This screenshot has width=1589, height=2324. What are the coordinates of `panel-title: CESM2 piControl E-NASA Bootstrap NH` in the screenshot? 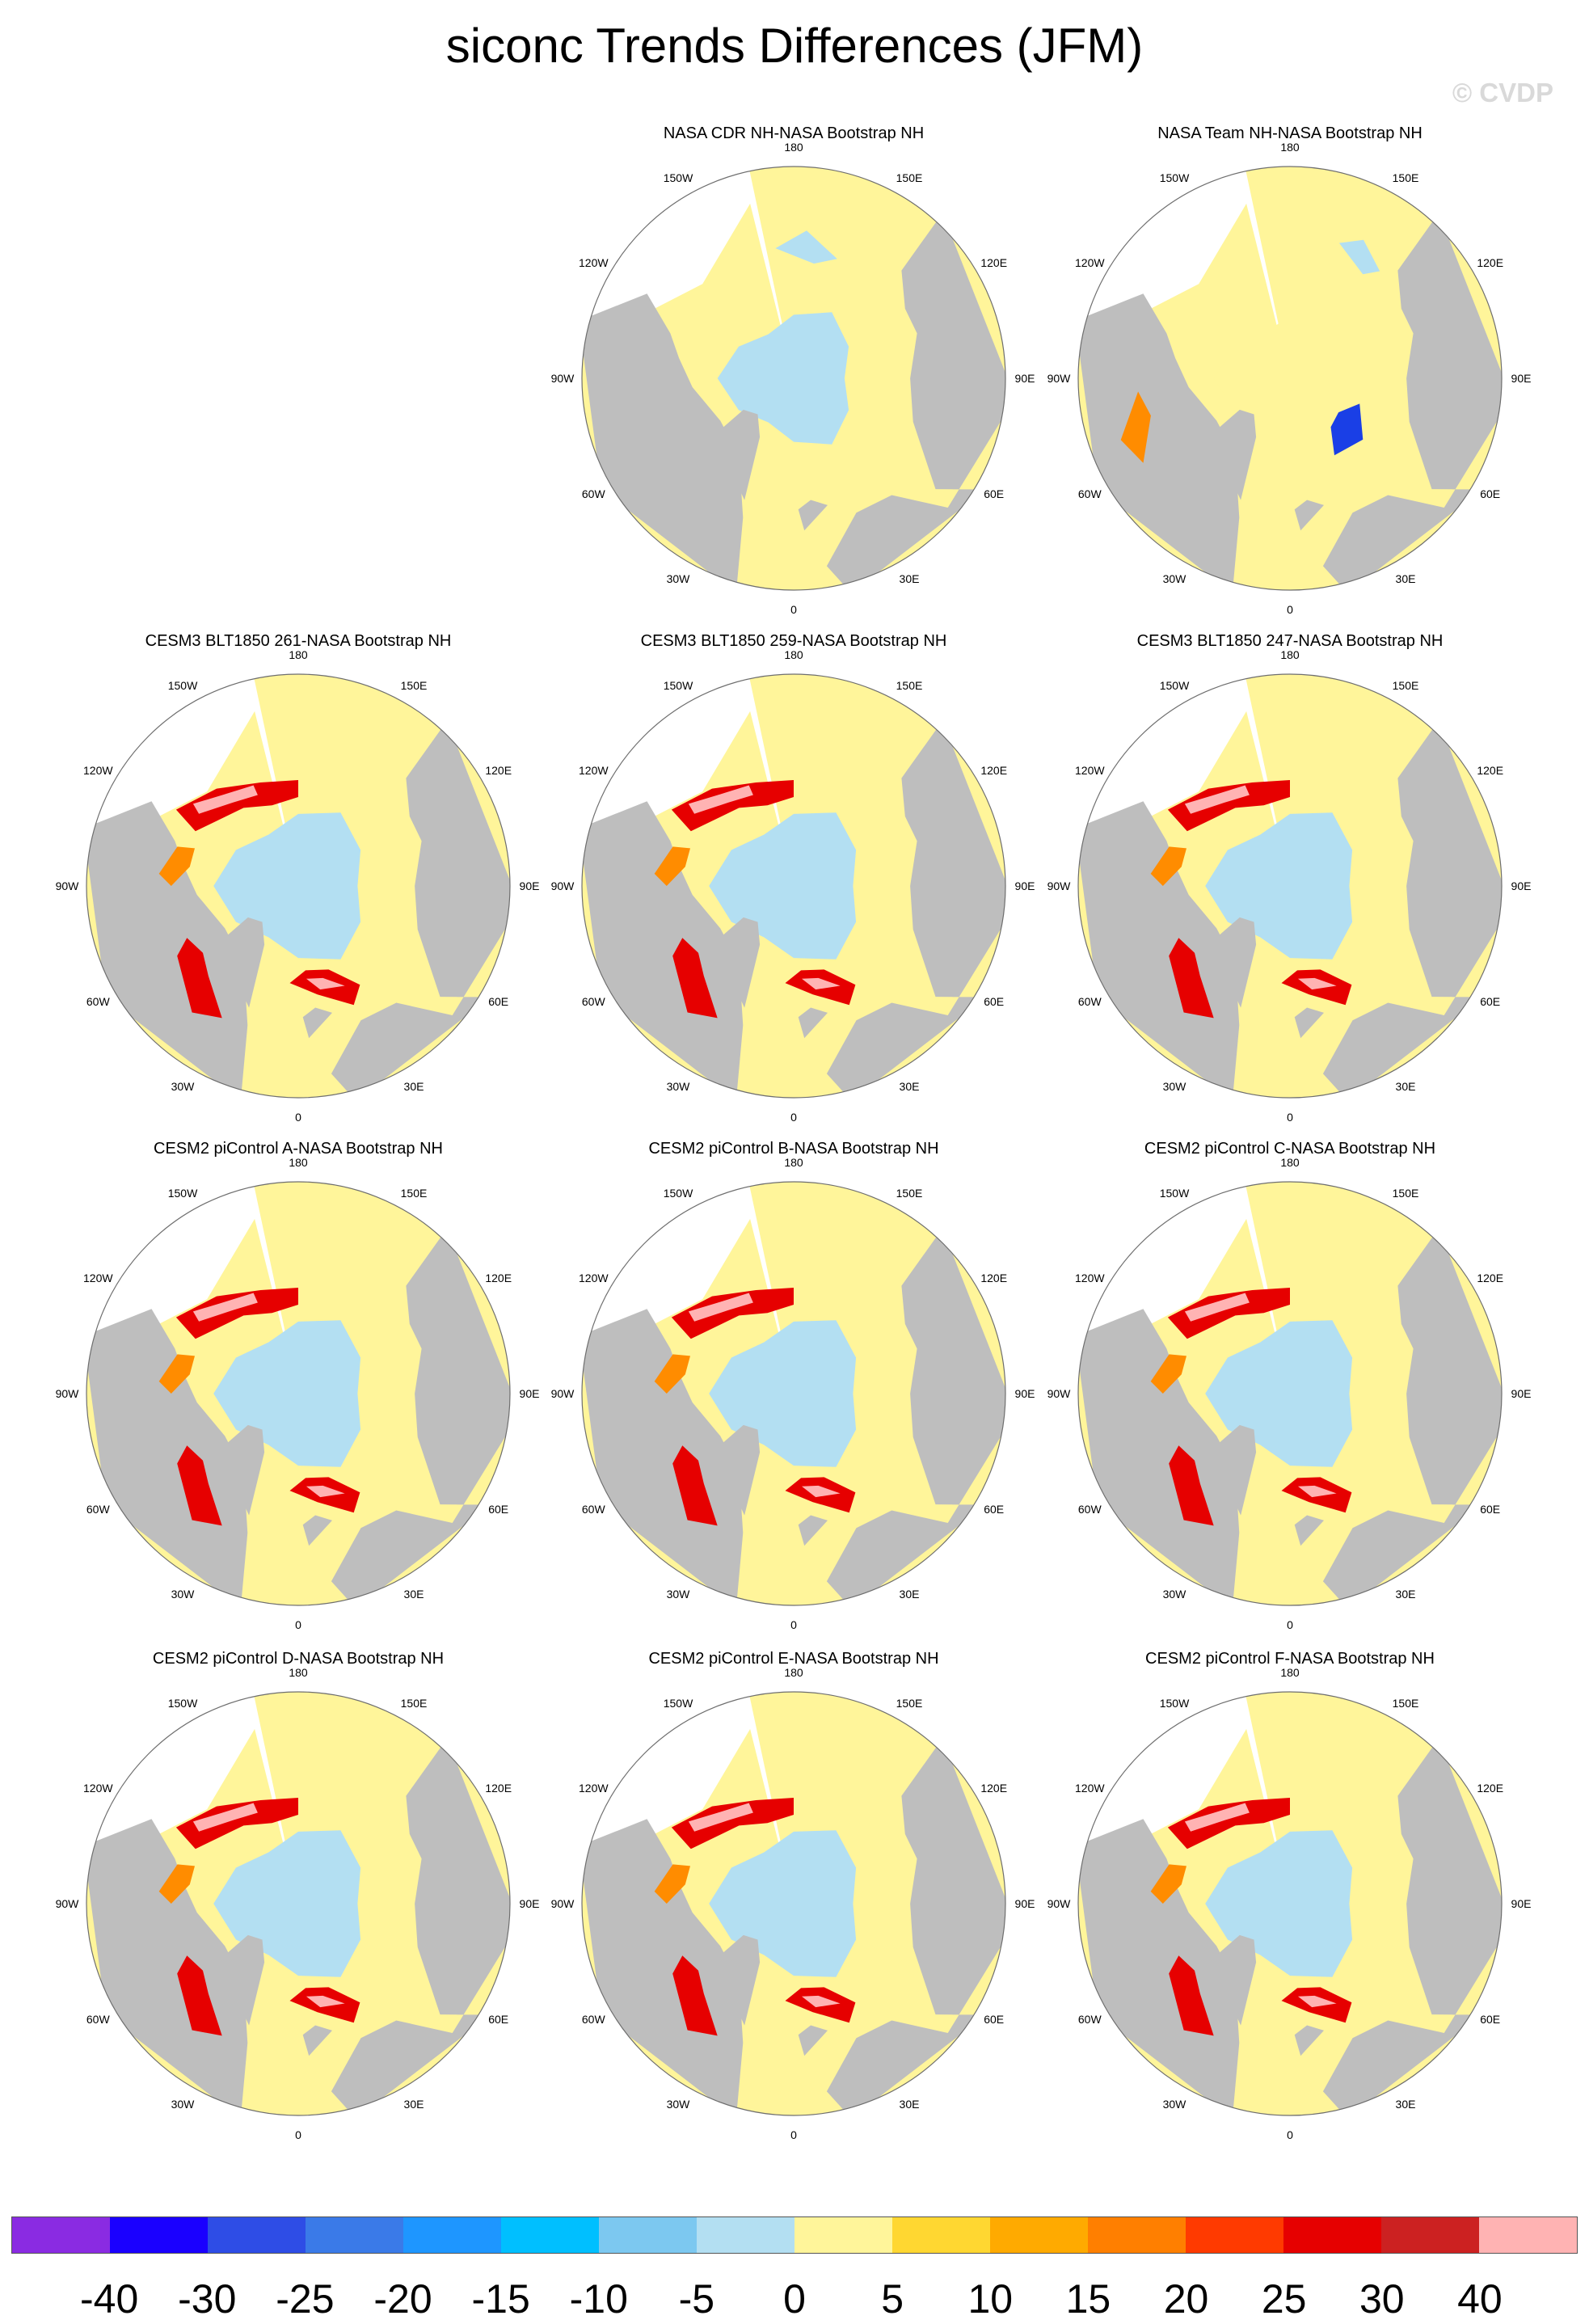 It's located at (793, 1659).